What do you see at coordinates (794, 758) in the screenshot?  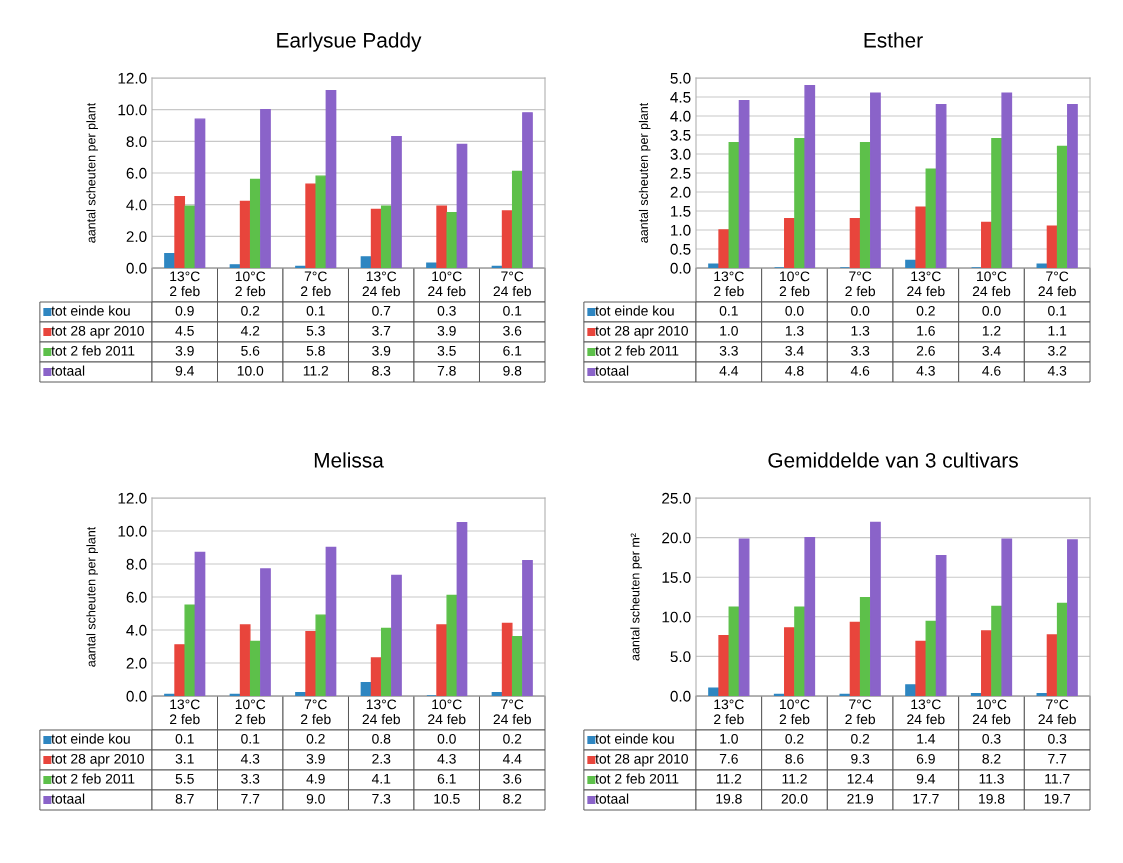 I see `data-label: 8.6` at bounding box center [794, 758].